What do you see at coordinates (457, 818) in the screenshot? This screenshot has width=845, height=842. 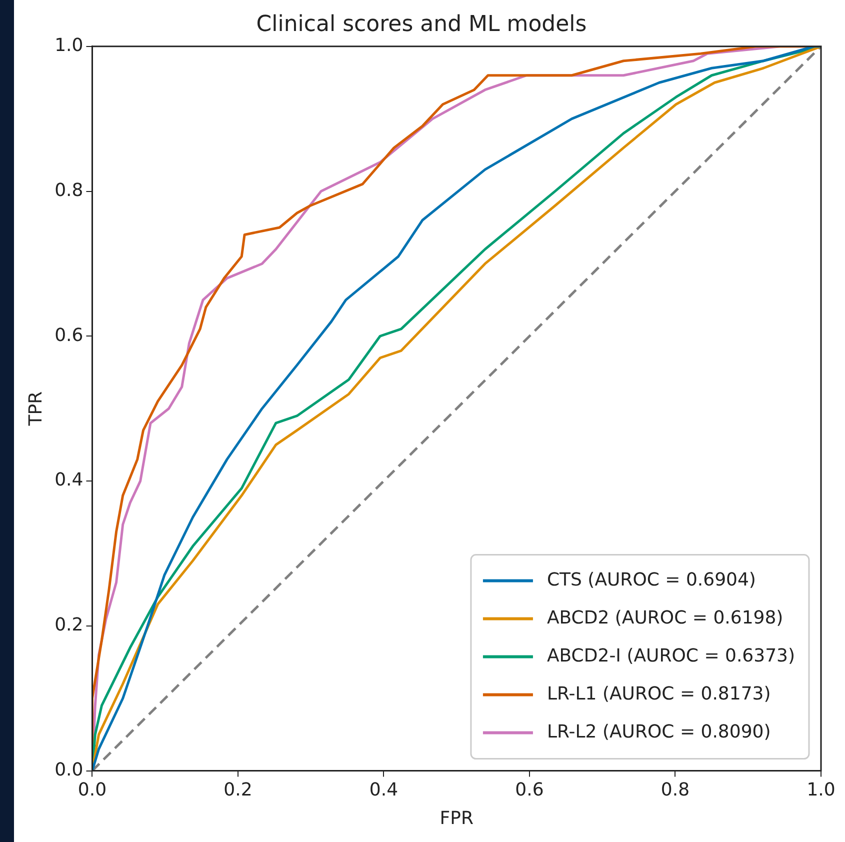 I see `x-axis-title: FPR` at bounding box center [457, 818].